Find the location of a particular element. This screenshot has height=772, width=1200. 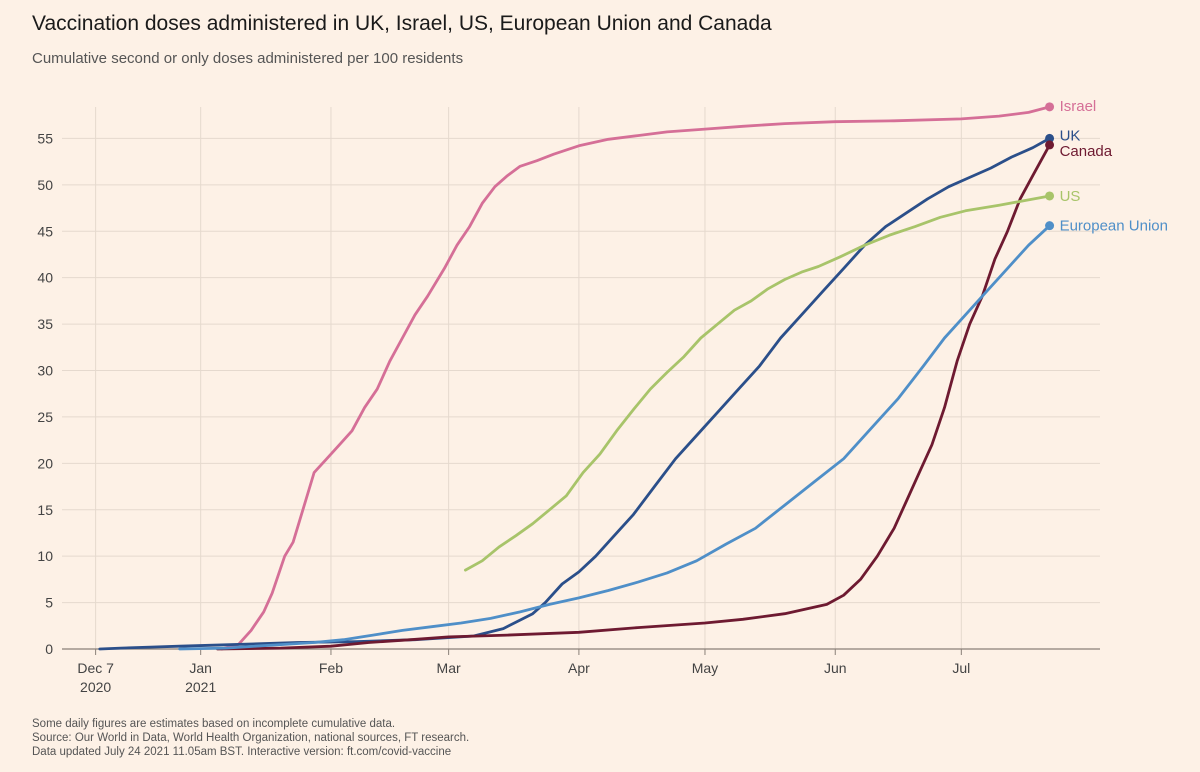

x-tick-label: Feb is located at coordinates (331, 668).